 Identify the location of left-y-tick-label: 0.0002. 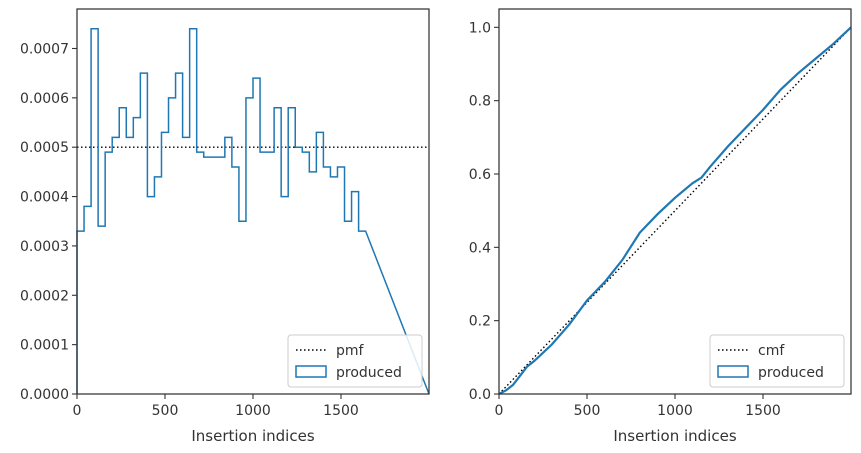
(44, 296).